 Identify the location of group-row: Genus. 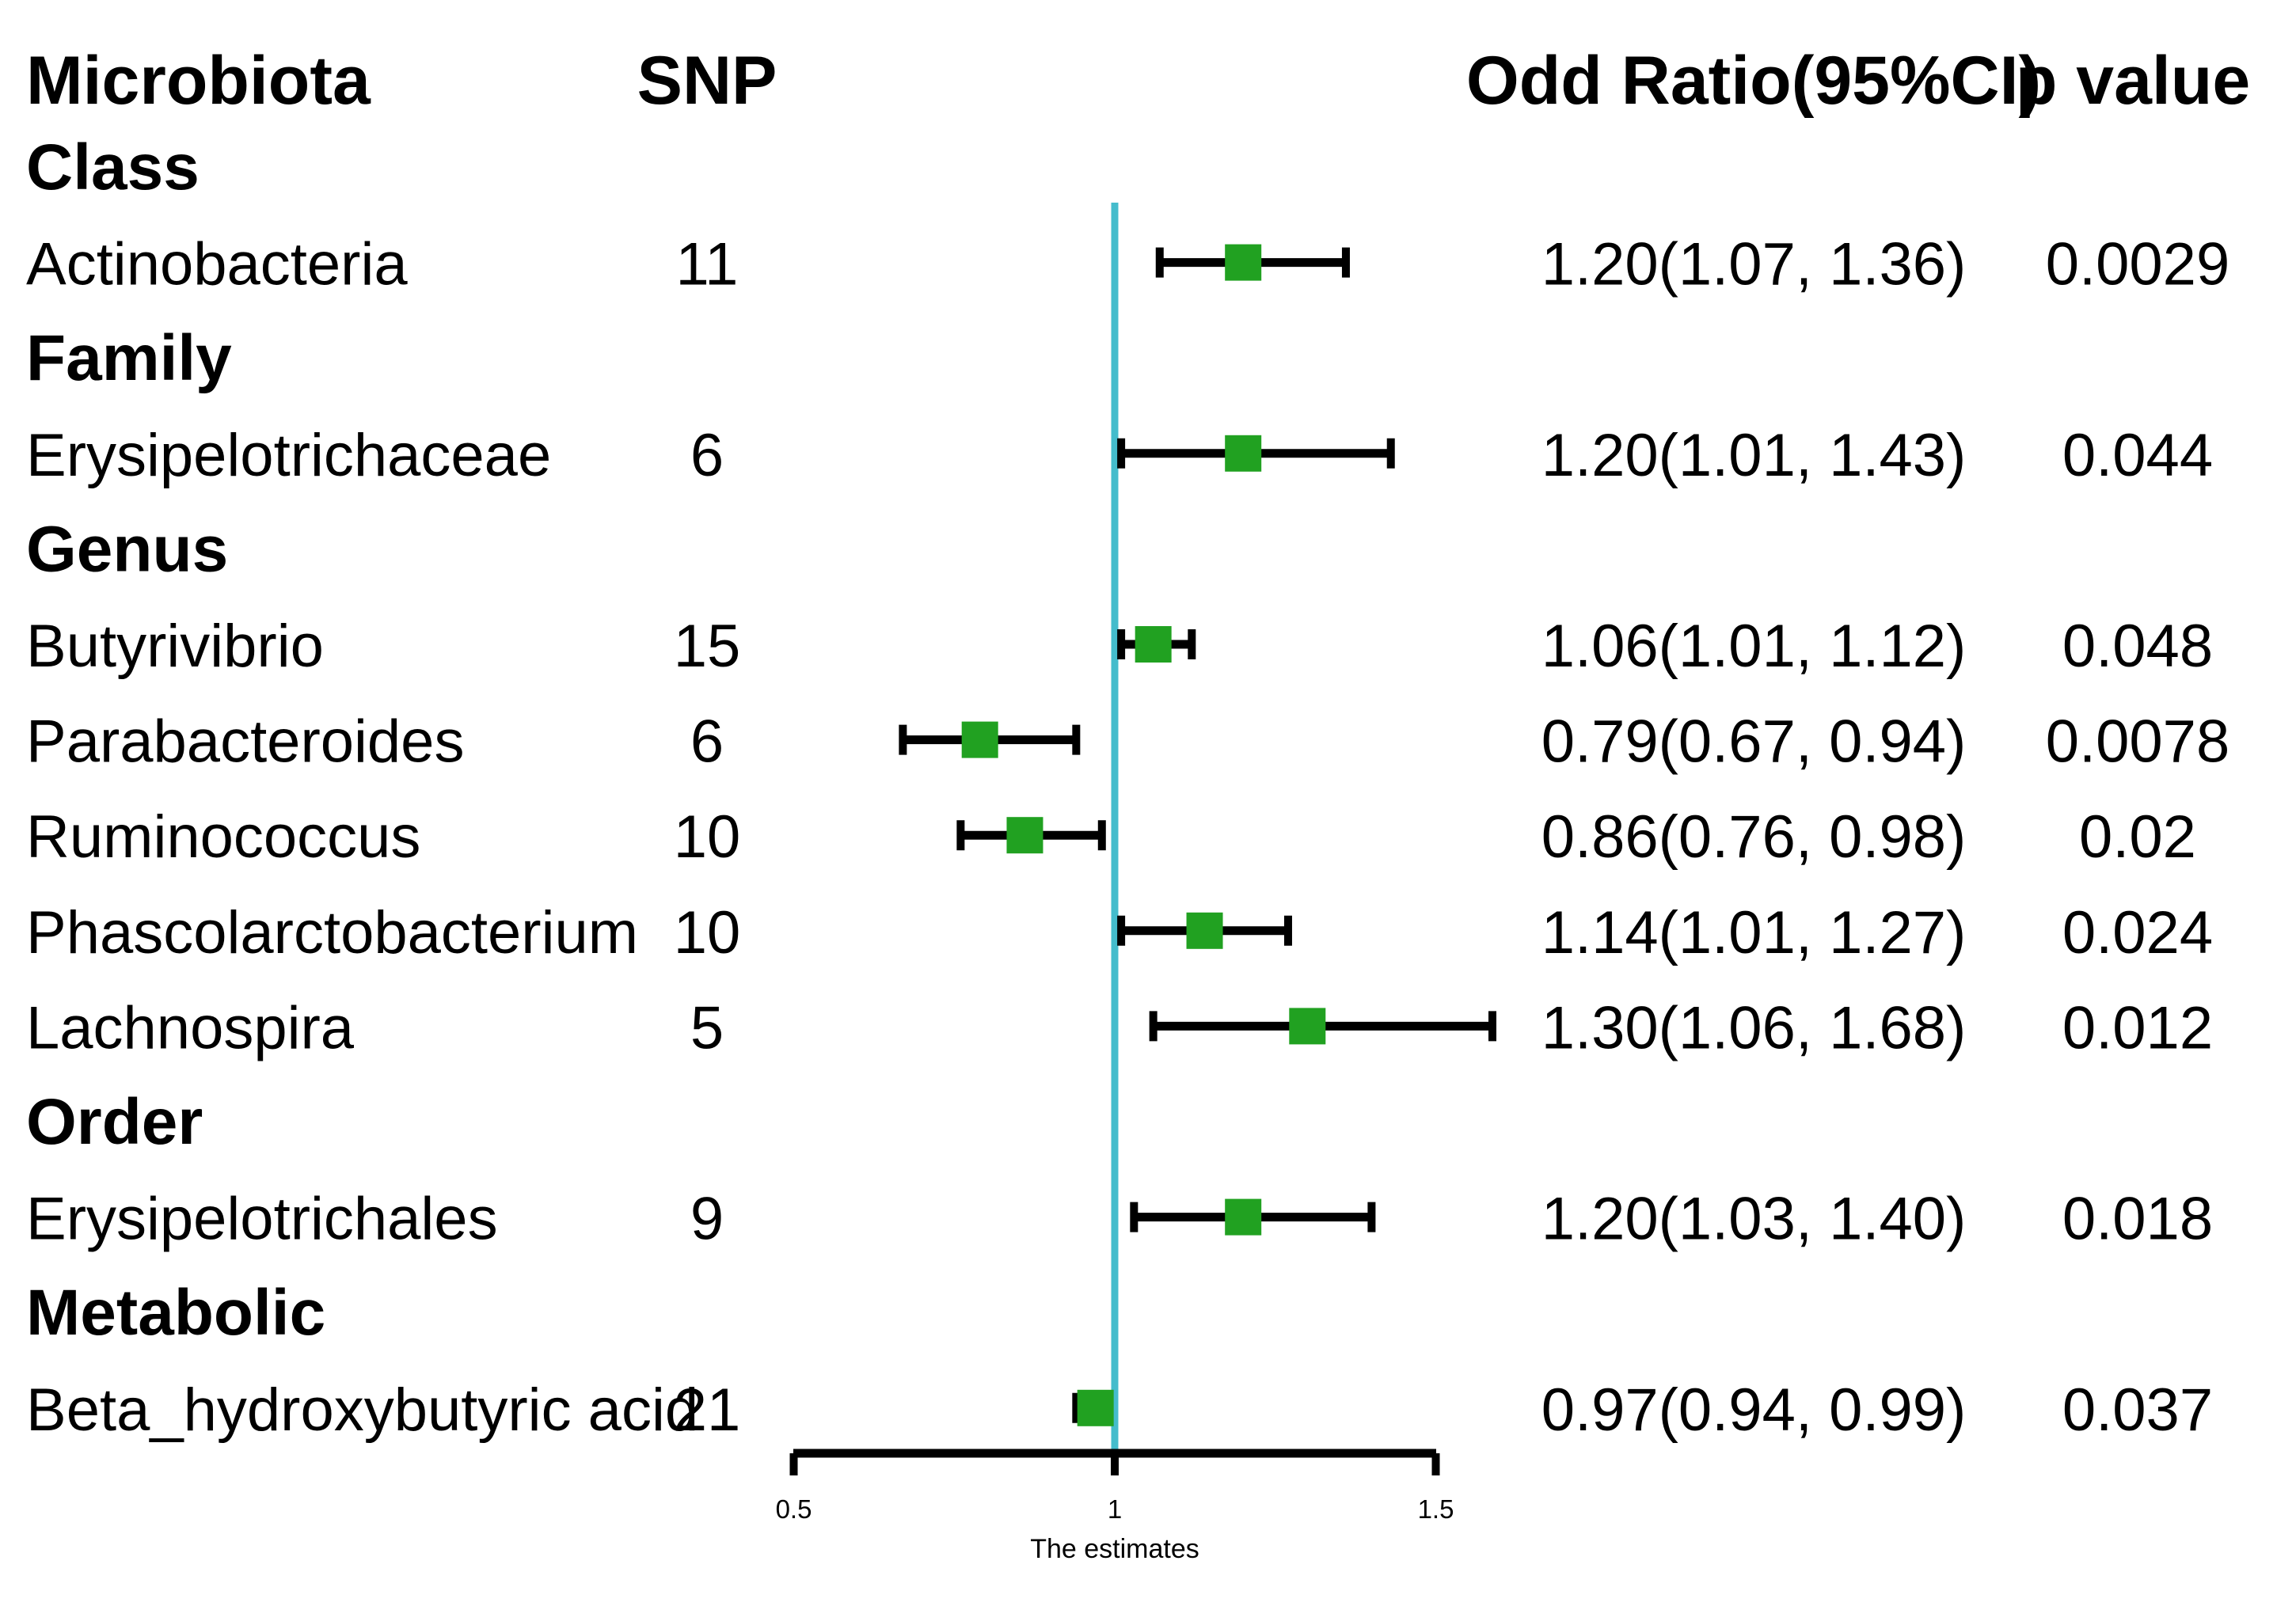
(127, 549).